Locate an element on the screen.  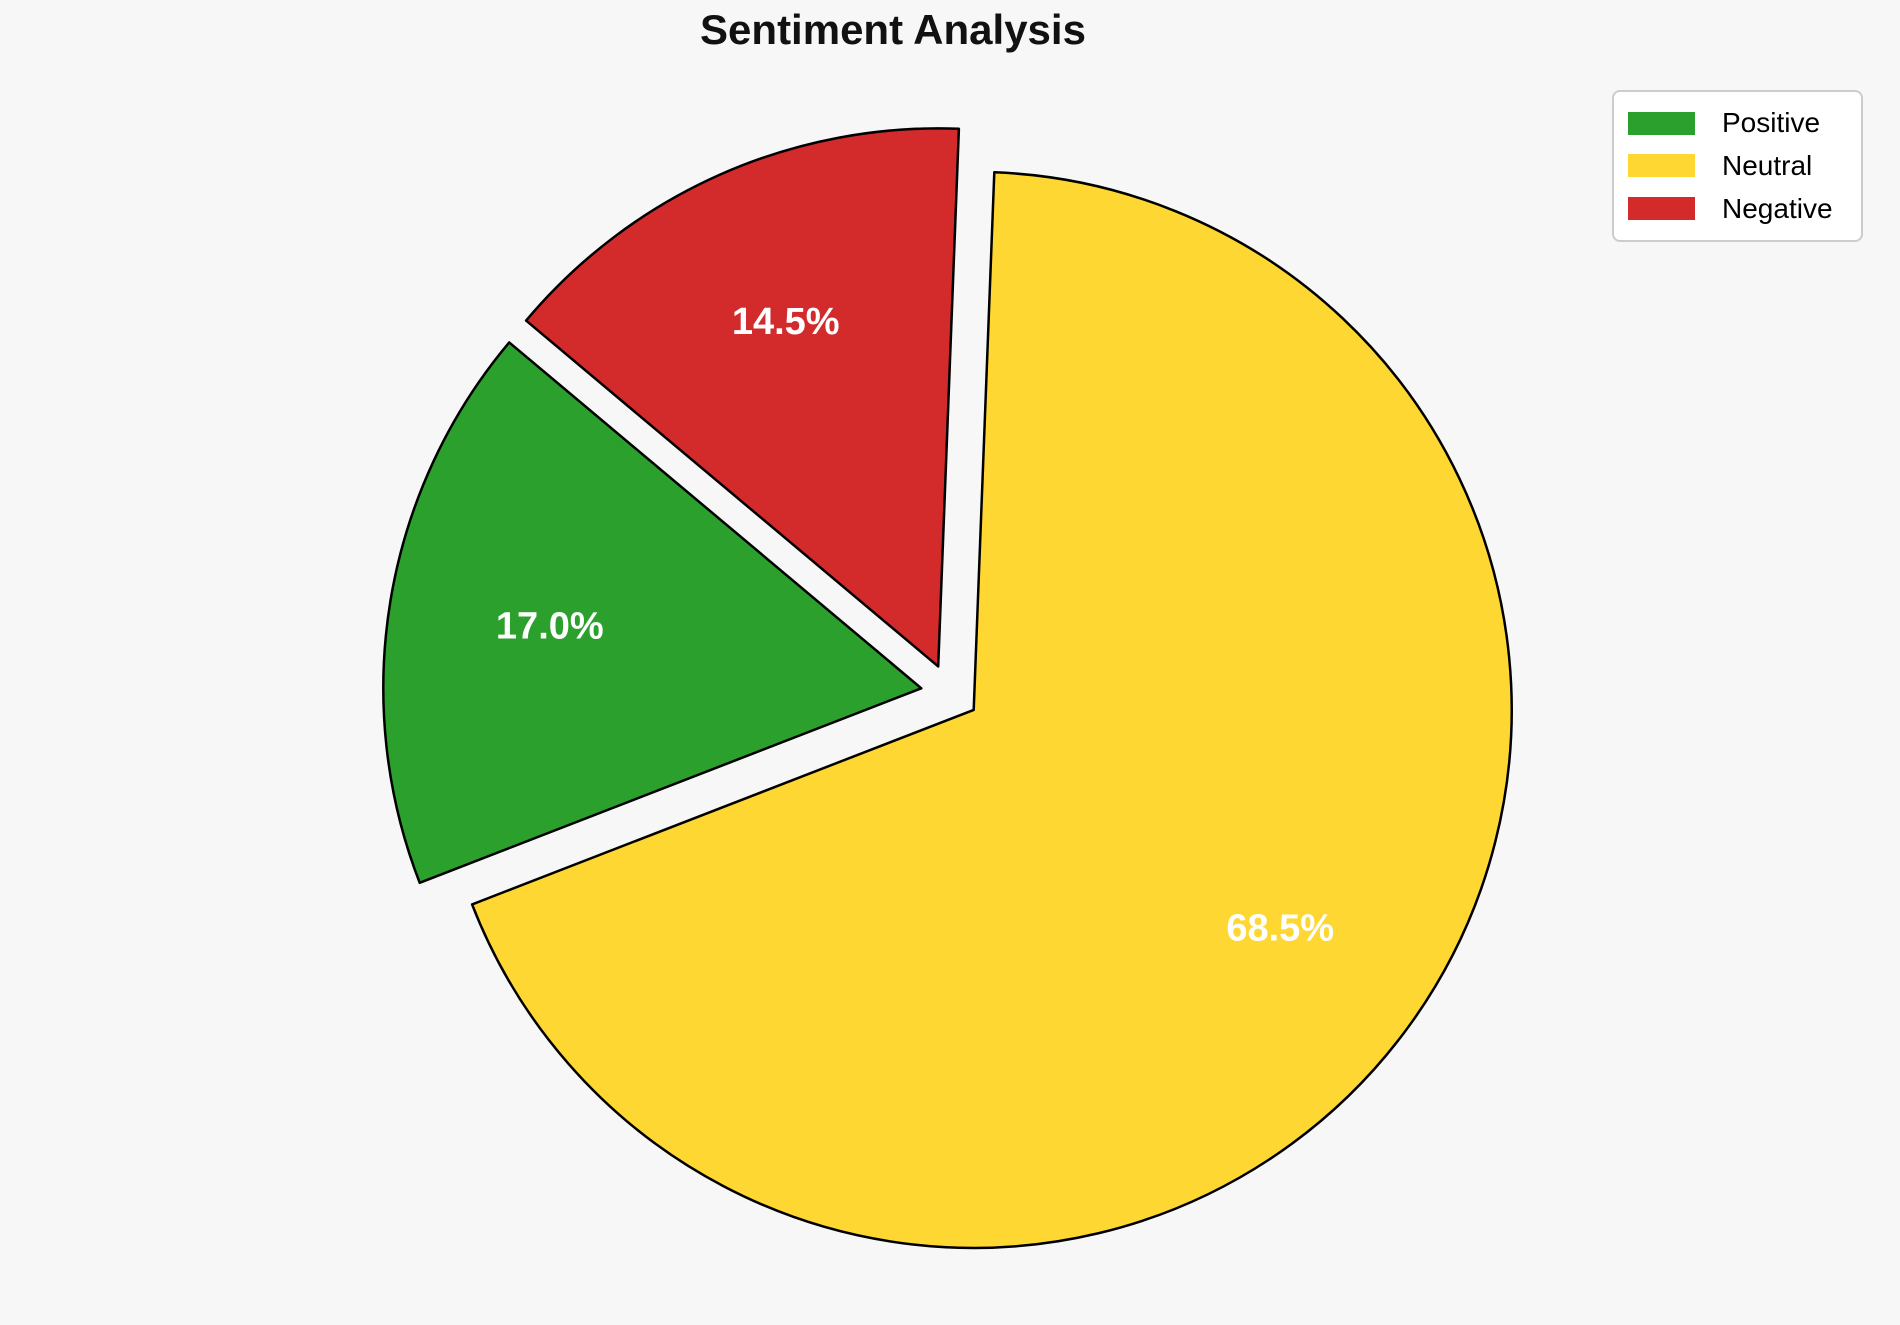
legend-item-positive: Positive is located at coordinates (1737, 123).